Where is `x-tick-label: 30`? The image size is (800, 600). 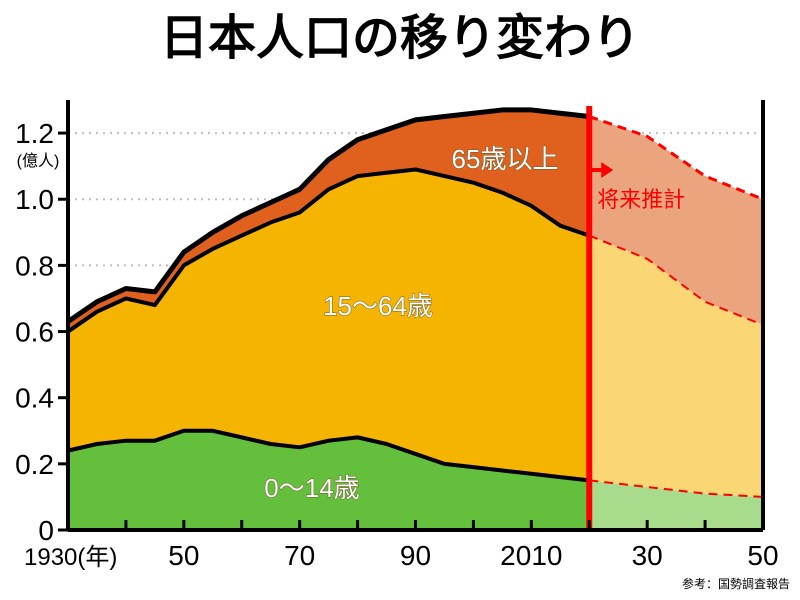 x-tick-label: 30 is located at coordinates (647, 555).